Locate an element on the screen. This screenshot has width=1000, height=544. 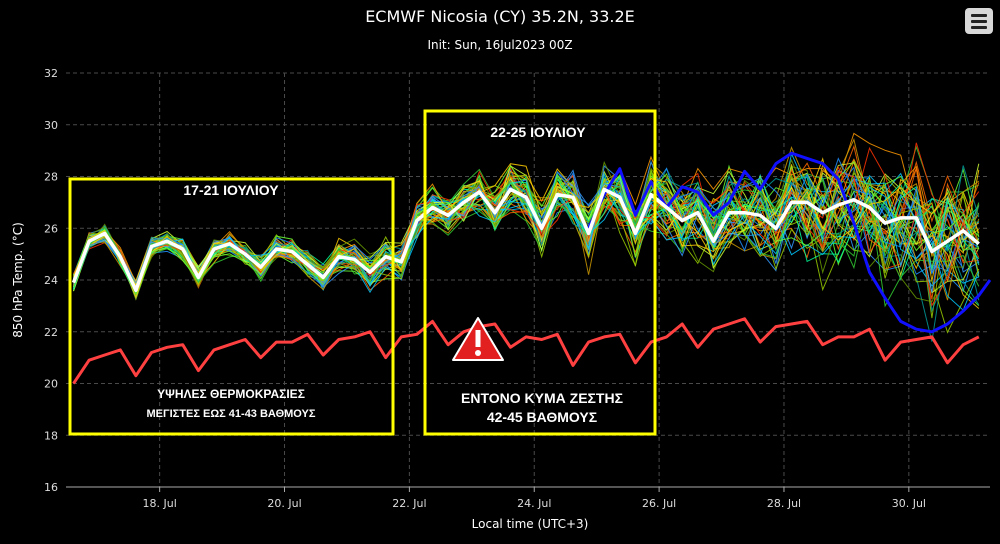
y-tick-label: 16 is located at coordinates (51, 487).